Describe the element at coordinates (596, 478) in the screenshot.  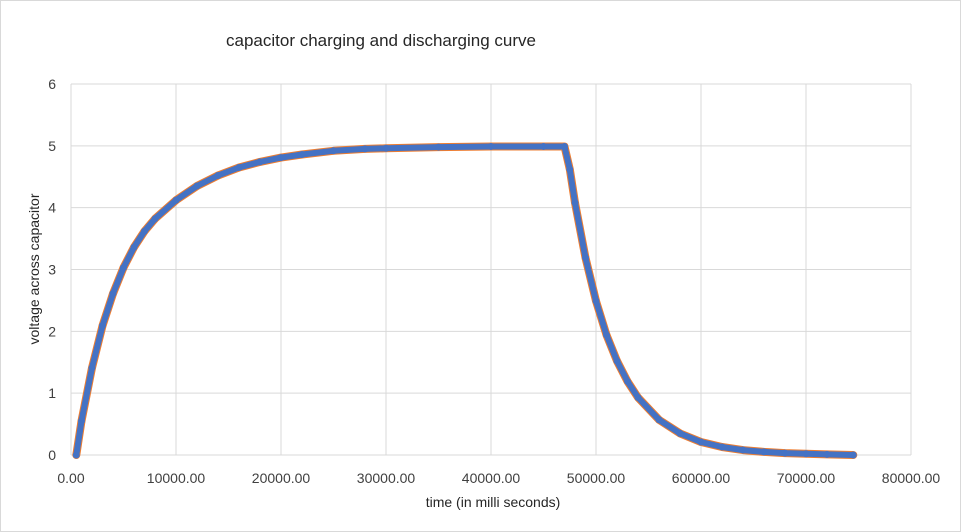
I see `x-tick-label: 50000.00` at that location.